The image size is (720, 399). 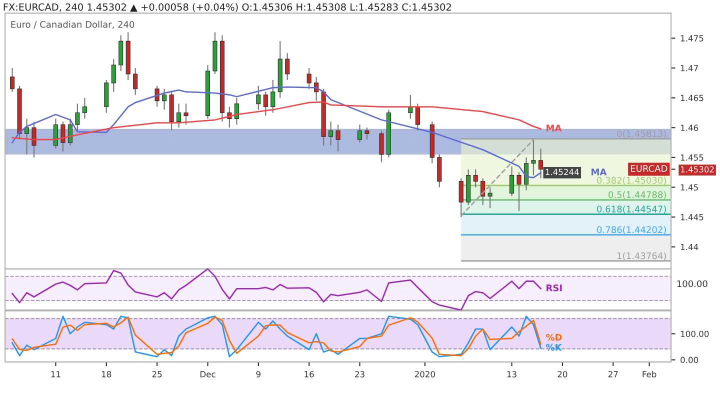 What do you see at coordinates (309, 374) in the screenshot?
I see `x-tick-label: 16` at bounding box center [309, 374].